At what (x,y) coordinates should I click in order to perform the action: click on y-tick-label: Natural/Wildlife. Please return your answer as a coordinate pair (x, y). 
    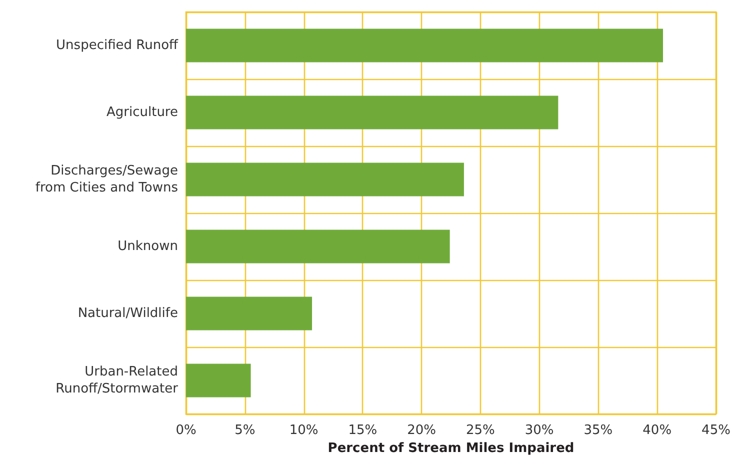
    Looking at the image, I should click on (128, 313).